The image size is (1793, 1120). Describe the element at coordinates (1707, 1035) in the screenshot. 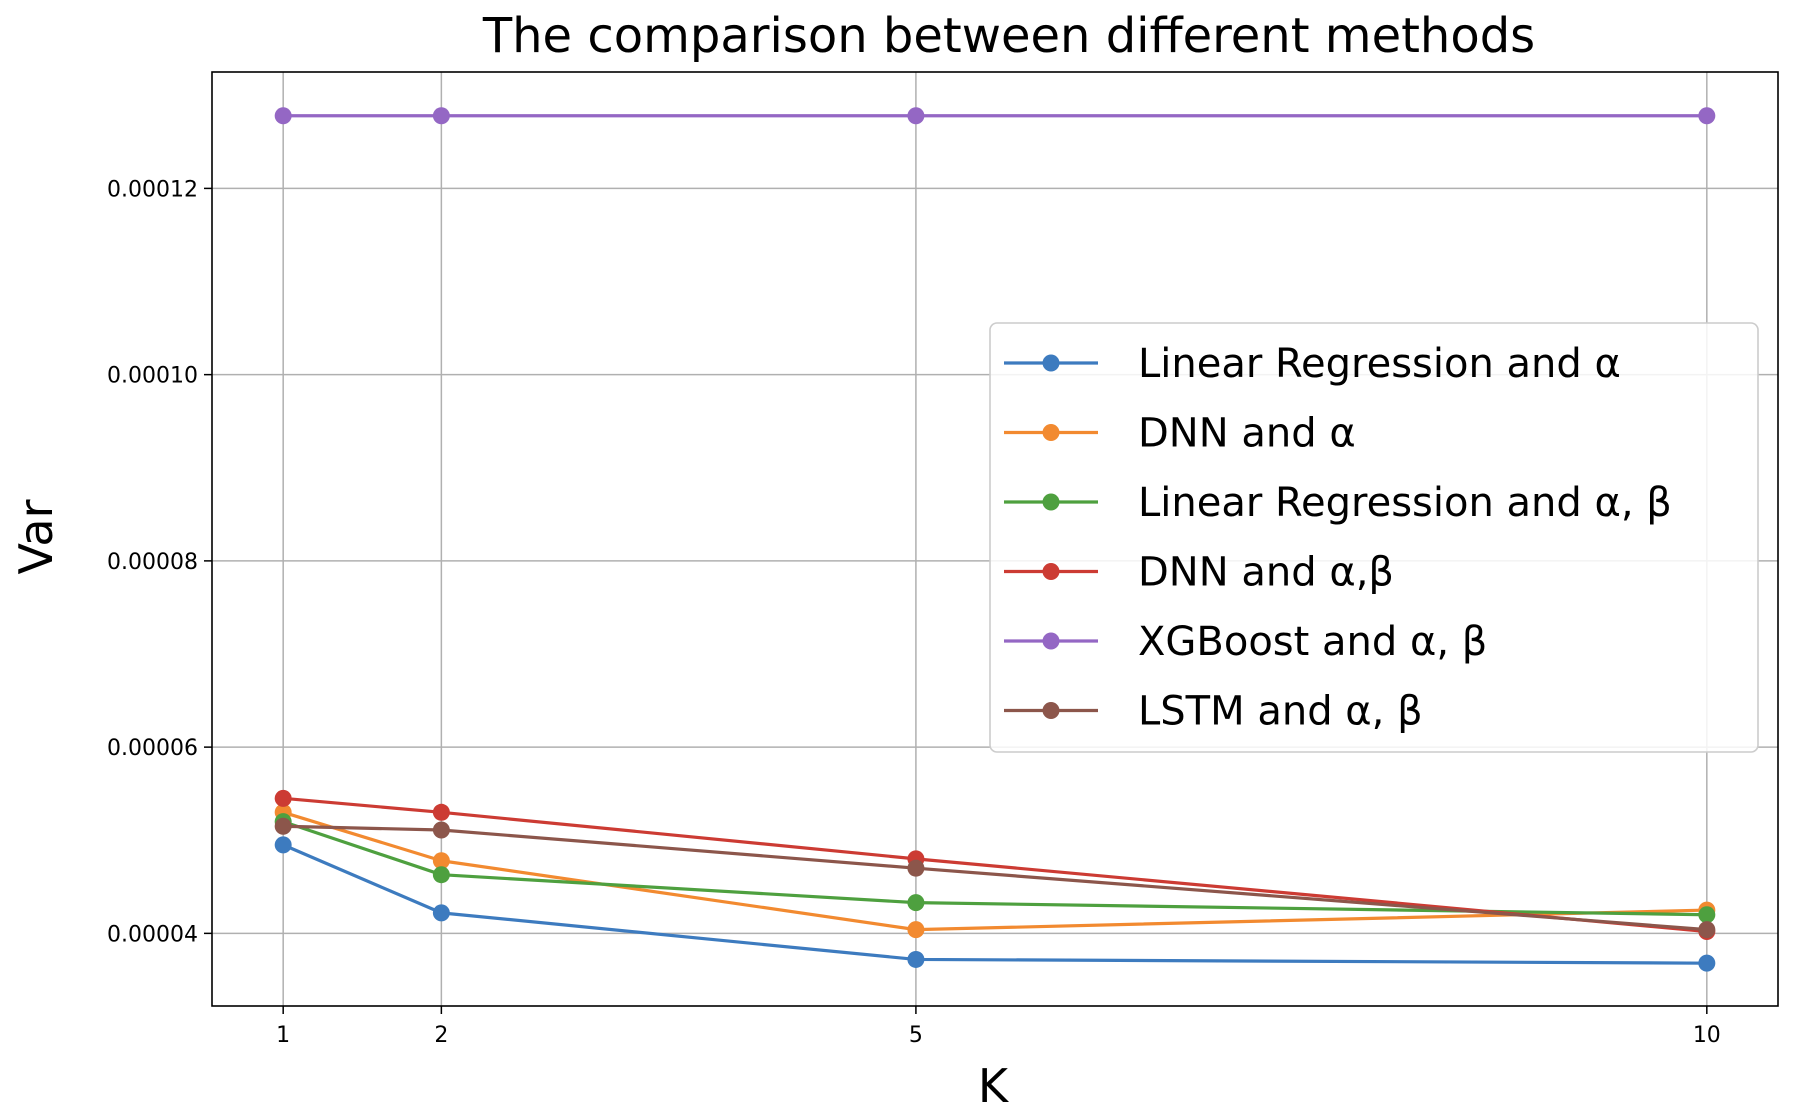

I see `x-tick-label: 10` at that location.